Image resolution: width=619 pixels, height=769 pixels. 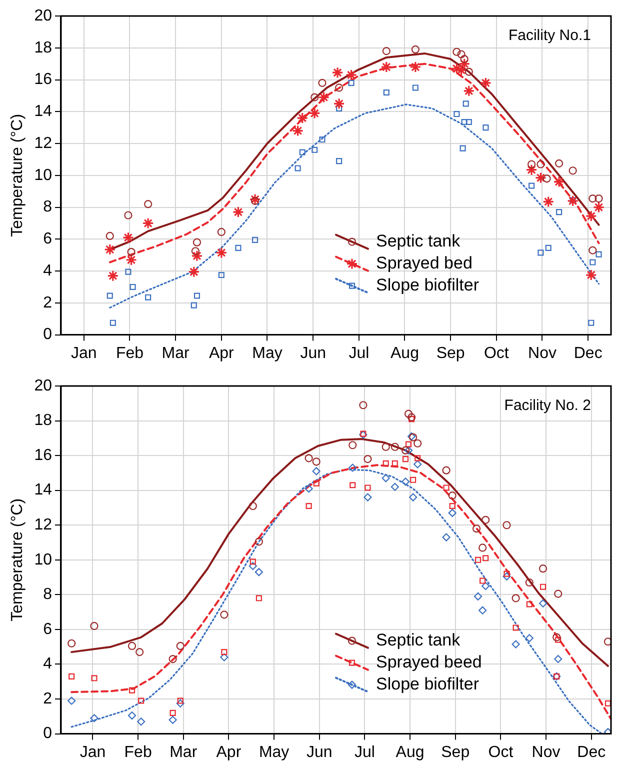 What do you see at coordinates (138, 752) in the screenshot?
I see `x-tick-label: Feb` at bounding box center [138, 752].